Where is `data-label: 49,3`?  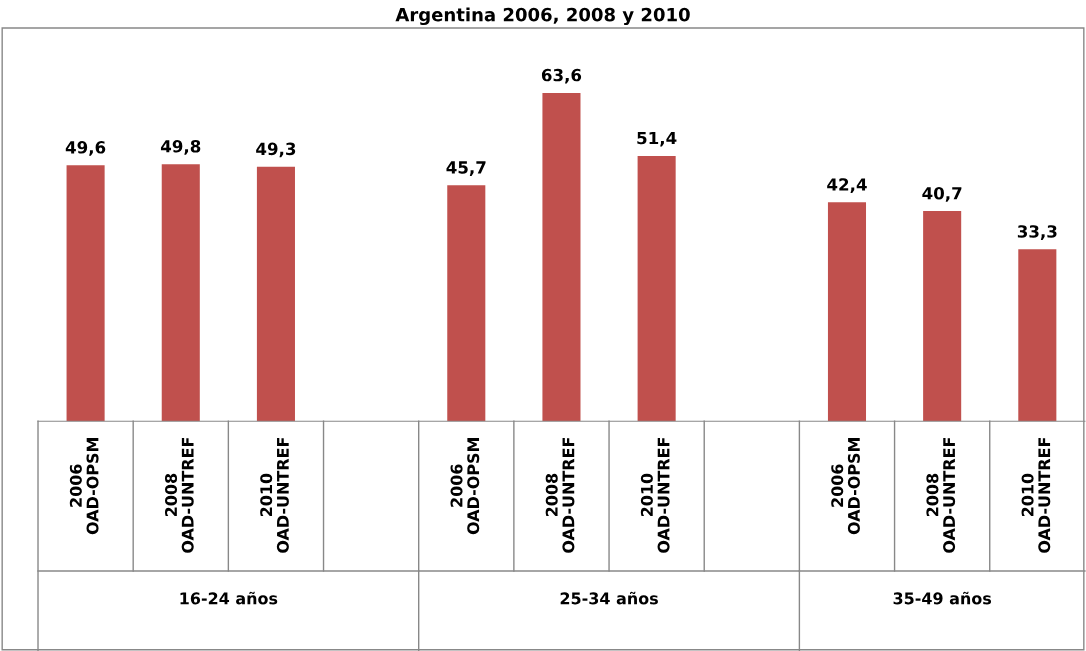
data-label: 49,3 is located at coordinates (276, 150).